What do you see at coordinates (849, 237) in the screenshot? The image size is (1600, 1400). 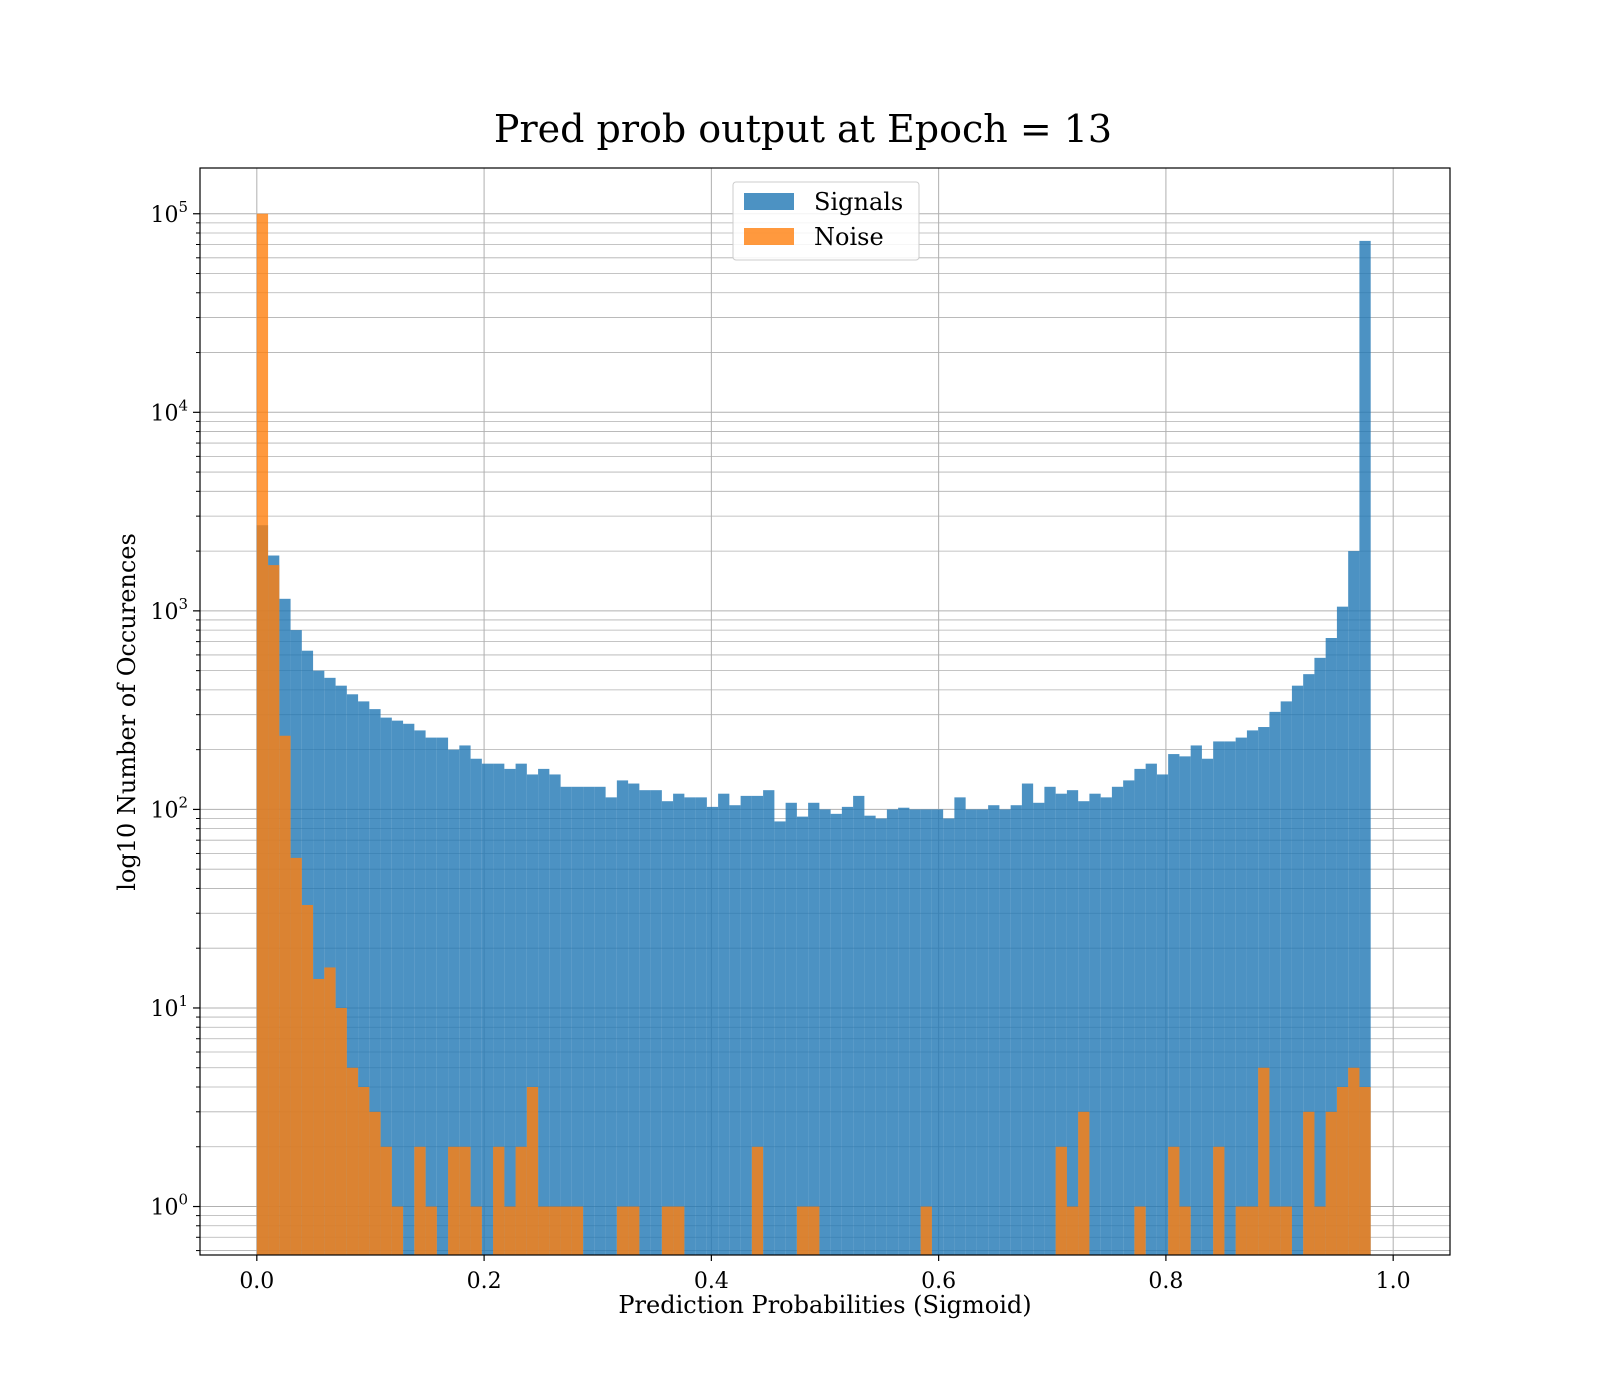 I see `legend-label-noise: Noise` at bounding box center [849, 237].